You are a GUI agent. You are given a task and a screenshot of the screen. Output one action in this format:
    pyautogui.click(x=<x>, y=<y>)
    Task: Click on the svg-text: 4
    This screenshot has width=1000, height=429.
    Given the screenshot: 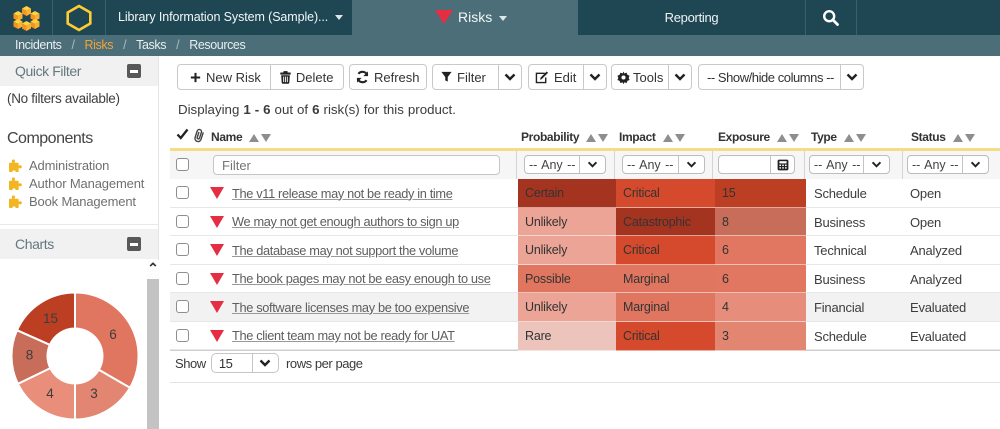 What is the action you would take?
    pyautogui.click(x=50, y=393)
    